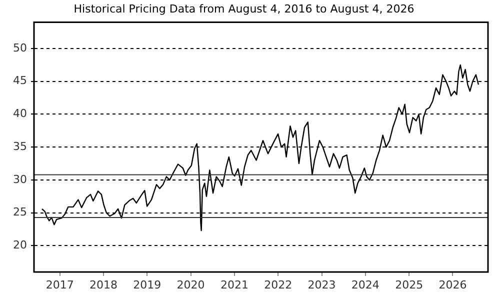  Describe the element at coordinates (452, 285) in the screenshot. I see `x-tick-label: 2026` at that location.